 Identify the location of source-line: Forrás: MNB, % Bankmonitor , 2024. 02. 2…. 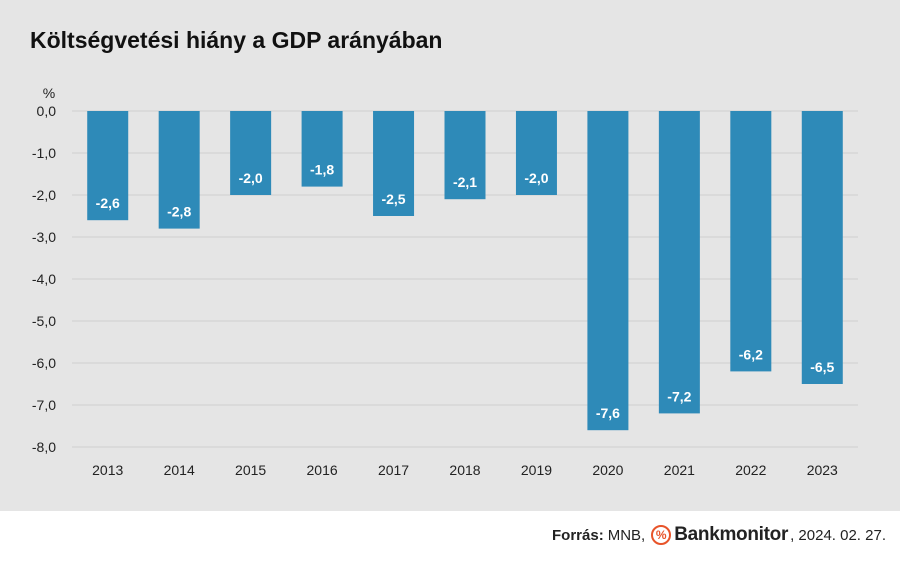
(719, 535).